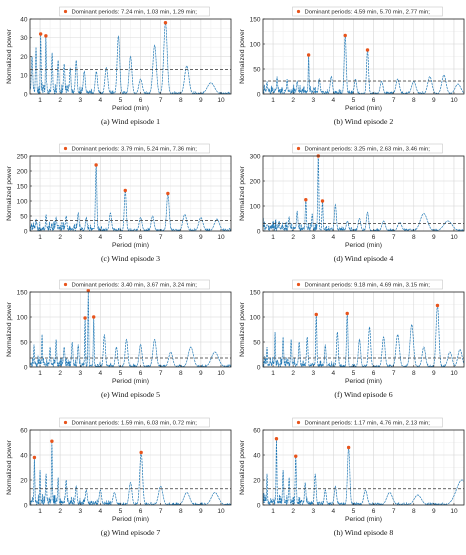 This screenshot has width=466, height=555. I want to click on y-tick-label: 300, so click(255, 156).